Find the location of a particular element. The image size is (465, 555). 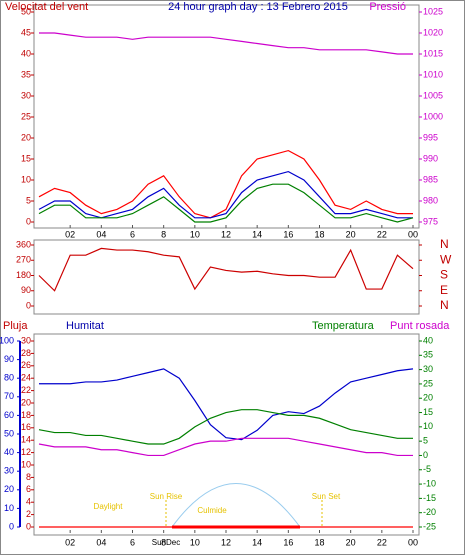

y3-tick-label: 40 is located at coordinates (9, 452).